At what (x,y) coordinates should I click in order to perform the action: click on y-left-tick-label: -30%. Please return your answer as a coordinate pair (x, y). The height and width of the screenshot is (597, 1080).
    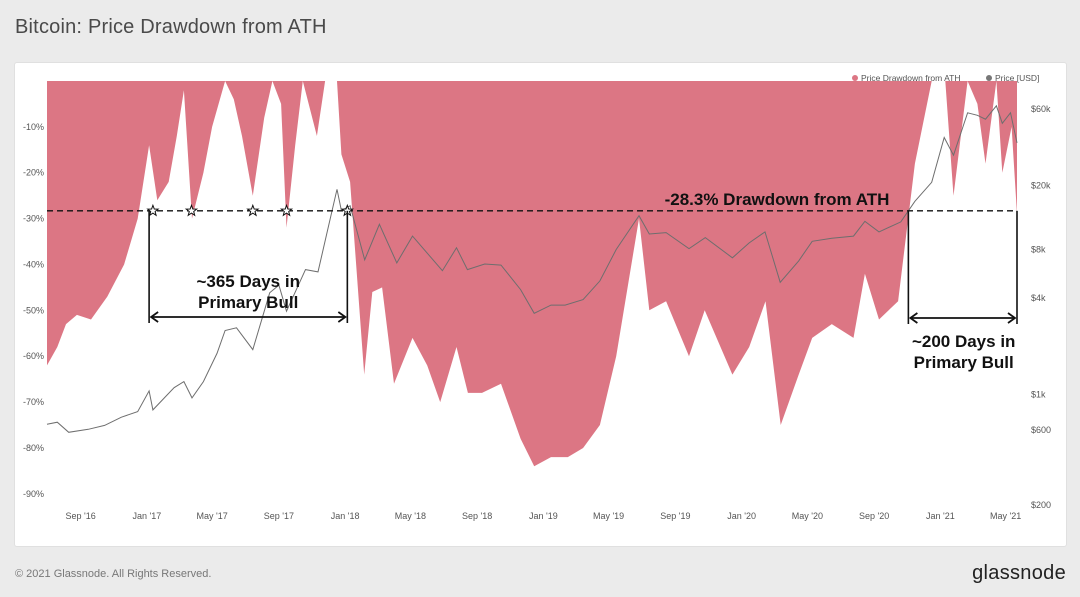
    Looking at the image, I should click on (33, 219).